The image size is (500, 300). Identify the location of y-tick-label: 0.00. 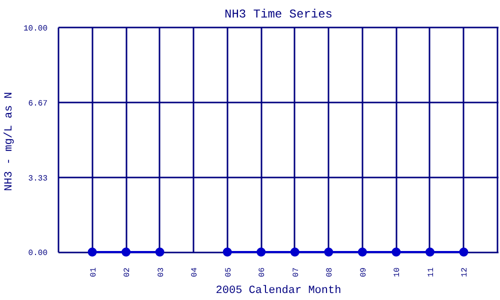
(38, 253).